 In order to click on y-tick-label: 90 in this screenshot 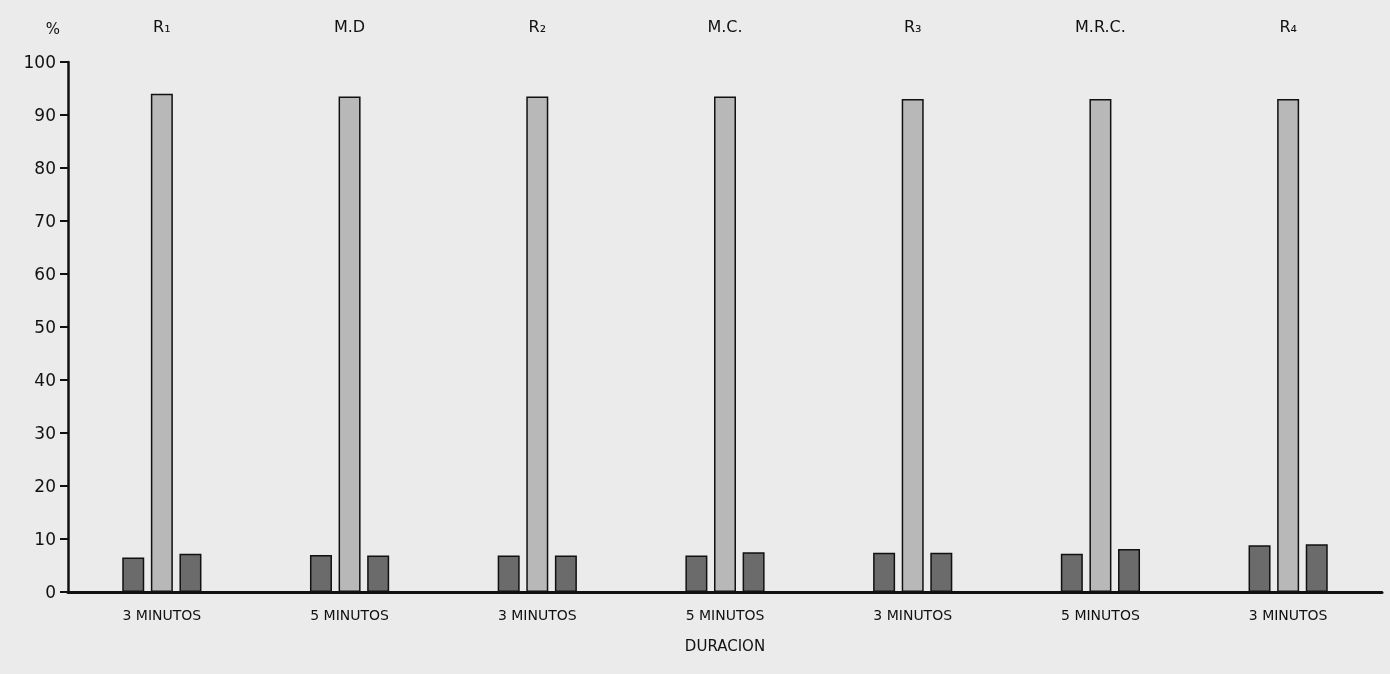, I will do `click(45, 115)`.